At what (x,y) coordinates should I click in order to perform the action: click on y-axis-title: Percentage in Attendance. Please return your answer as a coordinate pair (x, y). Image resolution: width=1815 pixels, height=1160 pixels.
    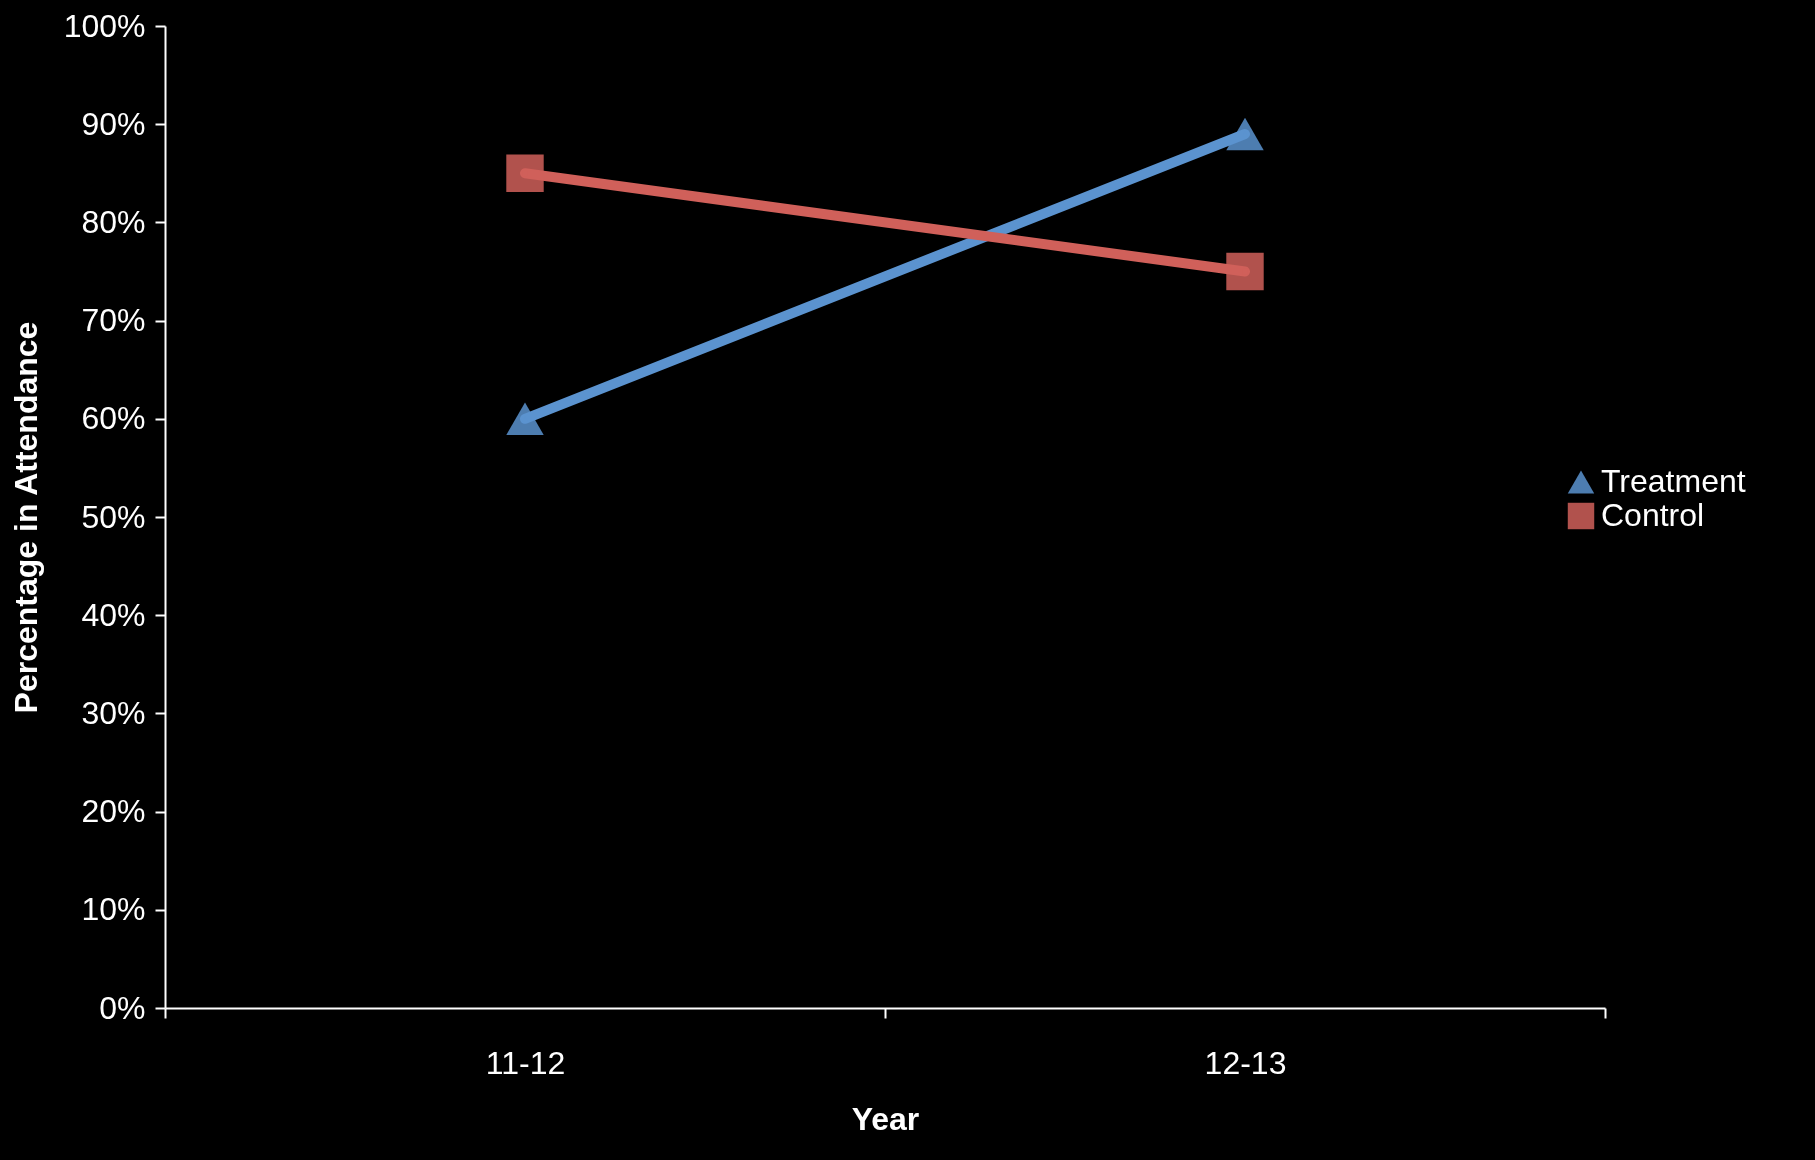
    Looking at the image, I should click on (25, 517).